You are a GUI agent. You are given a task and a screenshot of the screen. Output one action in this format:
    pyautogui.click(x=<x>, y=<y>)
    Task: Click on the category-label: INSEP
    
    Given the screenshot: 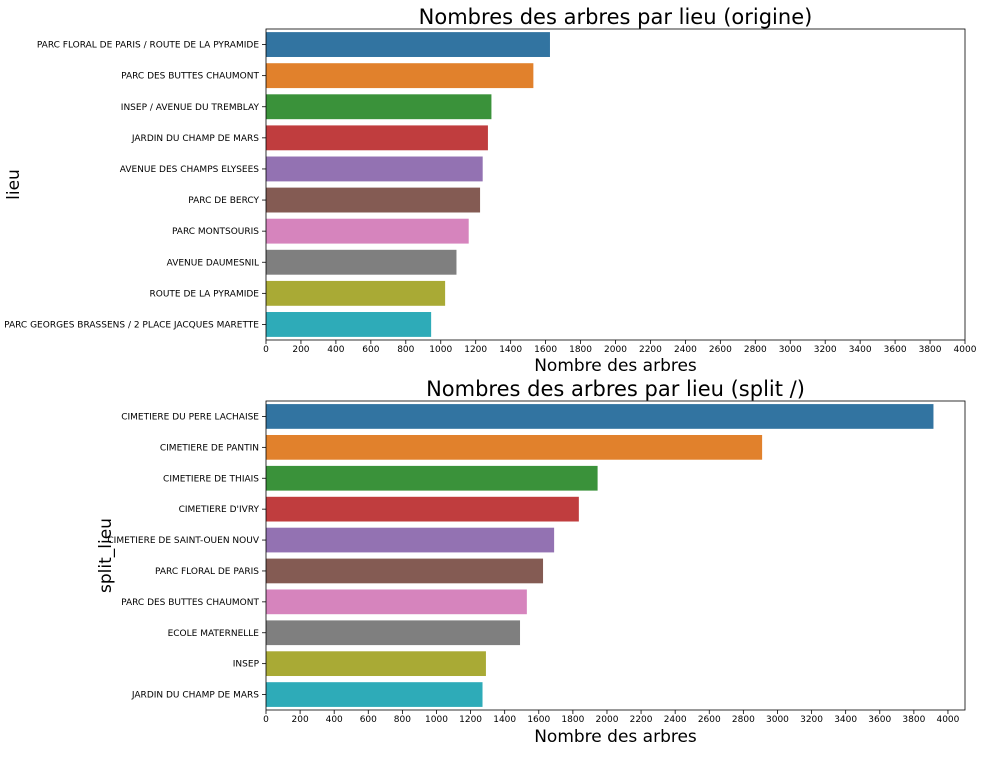 What is the action you would take?
    pyautogui.click(x=246, y=665)
    